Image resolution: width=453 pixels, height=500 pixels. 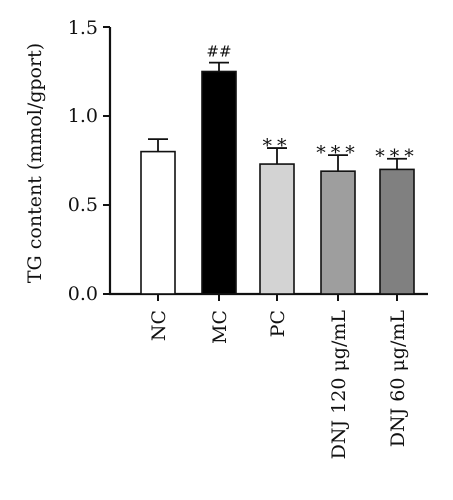 I want to click on y-ticks: 0.0 0.5 1.0 1.5, so click(x=83, y=161).